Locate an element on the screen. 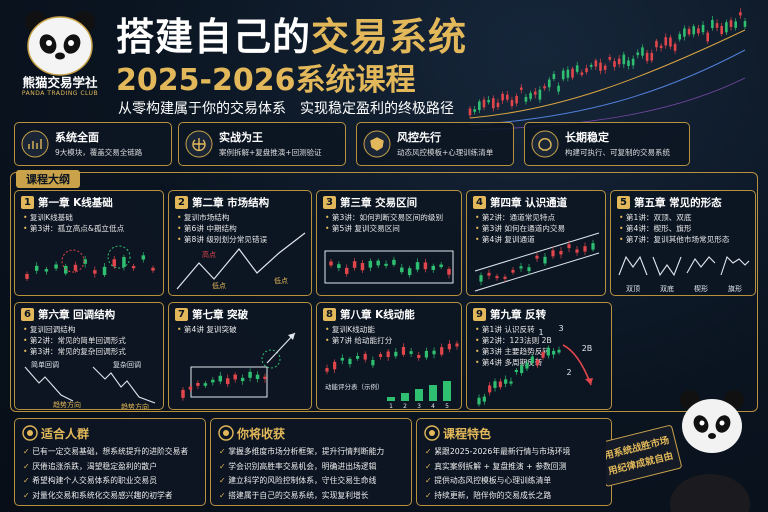  feature-card: 长期稳定 构建可执行、可复制的交易系统 is located at coordinates (607, 144).